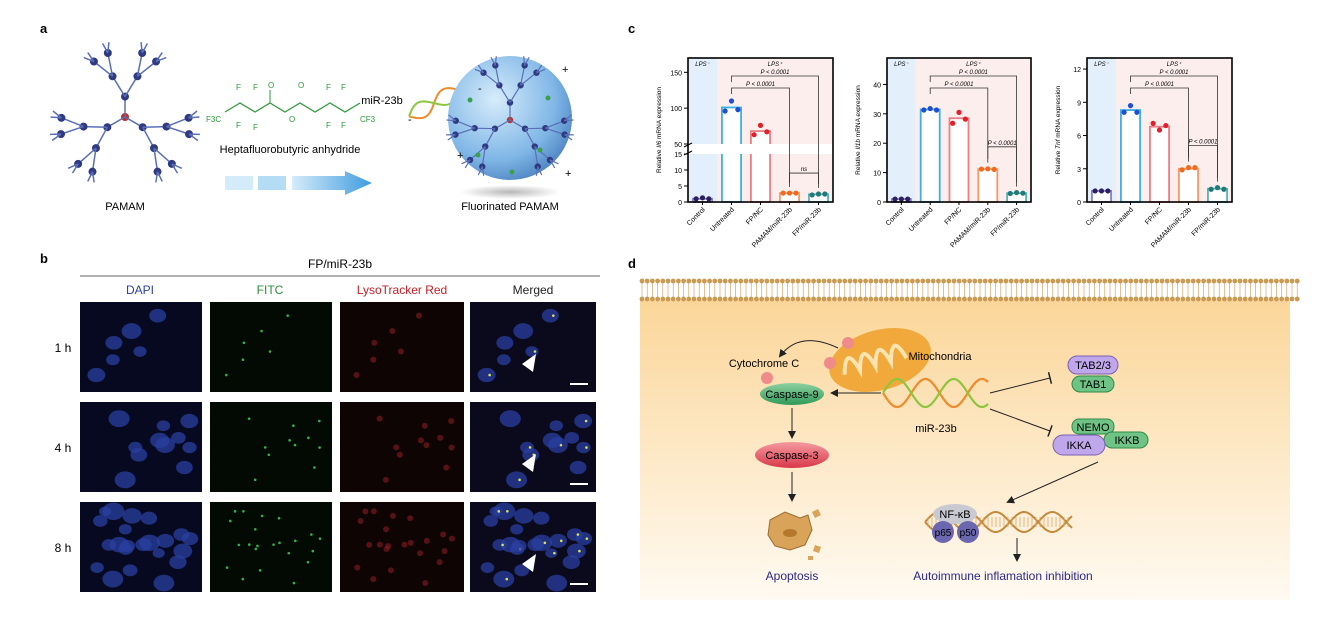  Describe the element at coordinates (340, 264) in the screenshot. I see `group-title: FP/miR-23b` at that location.